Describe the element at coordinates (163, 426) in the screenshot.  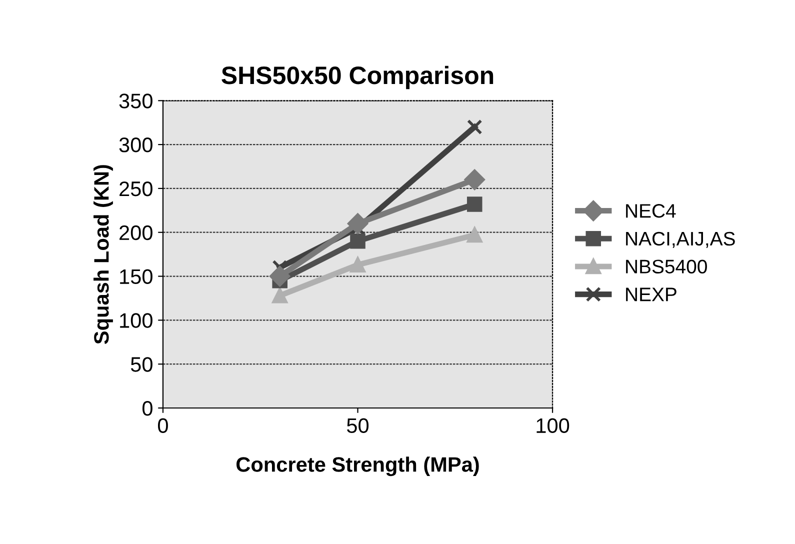
I see `x-tick-label: 0` at that location.